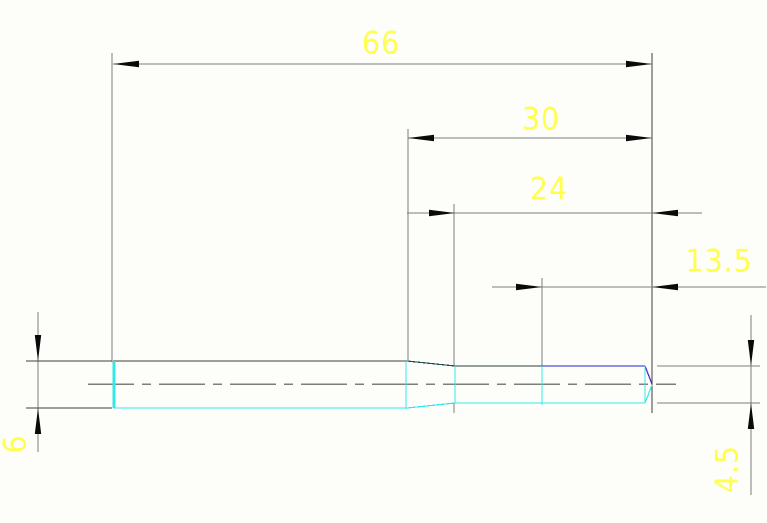 This screenshot has height=523, width=767. Describe the element at coordinates (648, 394) in the screenshot. I see `part-cone-bottom-edge` at that location.